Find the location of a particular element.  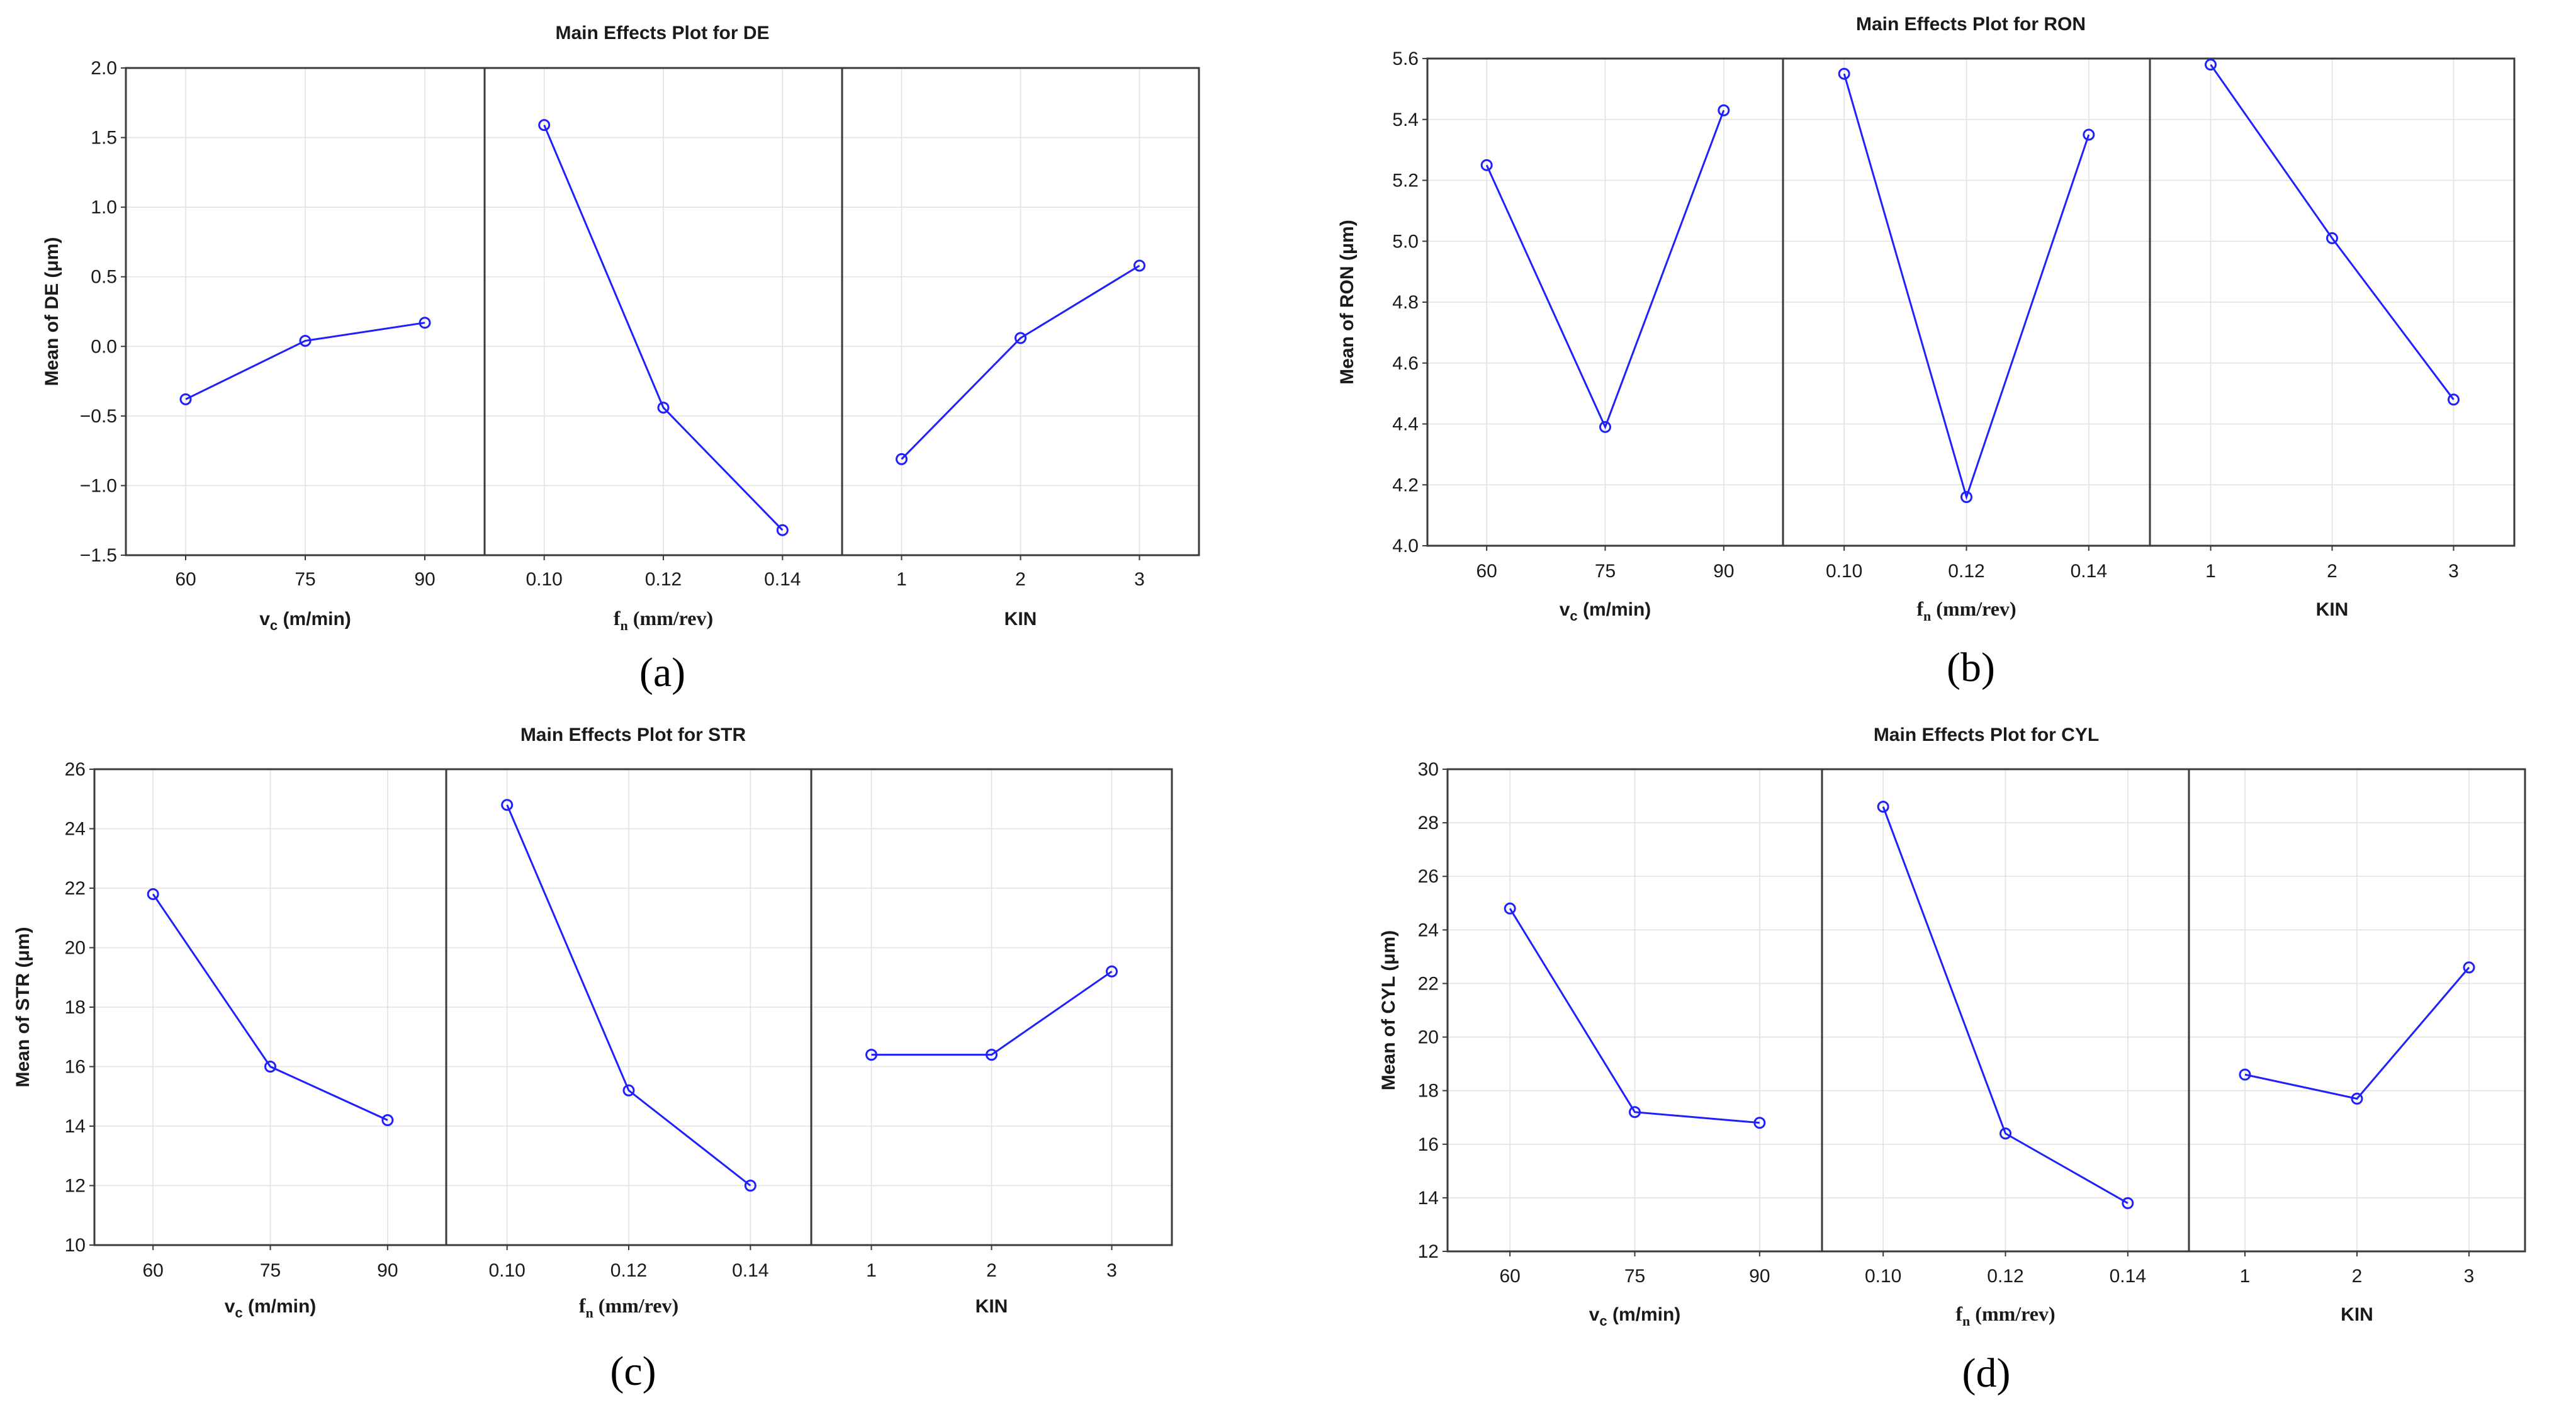

y-tick-label: 4.8 is located at coordinates (1405, 302).